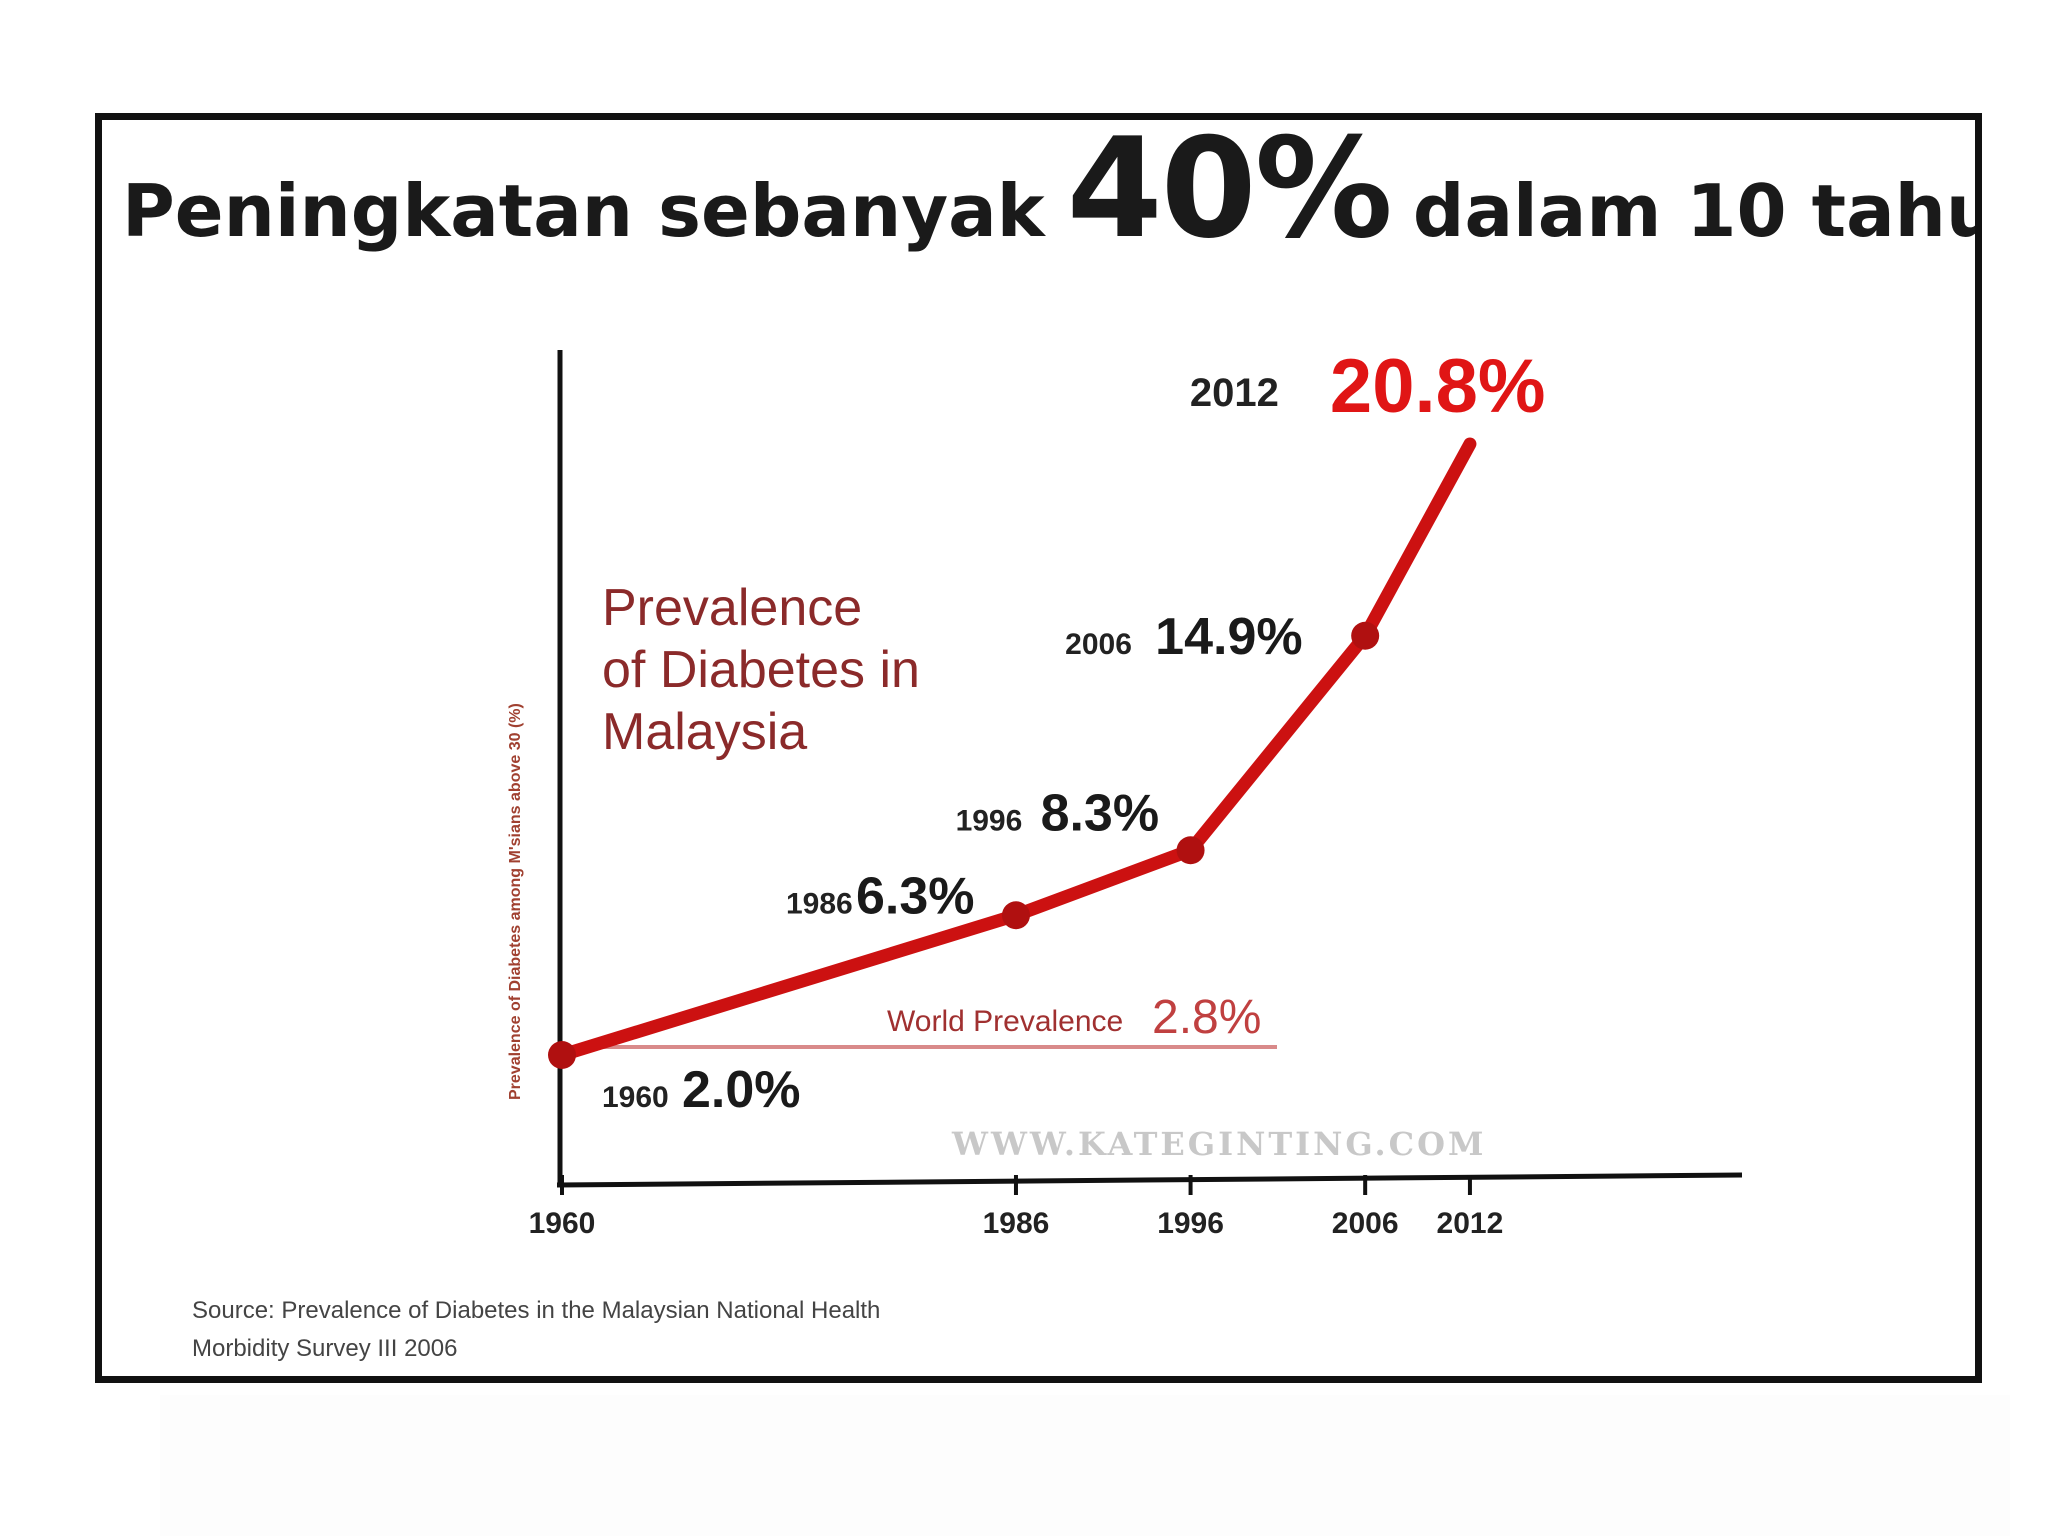 The width and height of the screenshot is (2048, 1536). I want to click on chart-title-line: of Diabetes in, so click(761, 670).